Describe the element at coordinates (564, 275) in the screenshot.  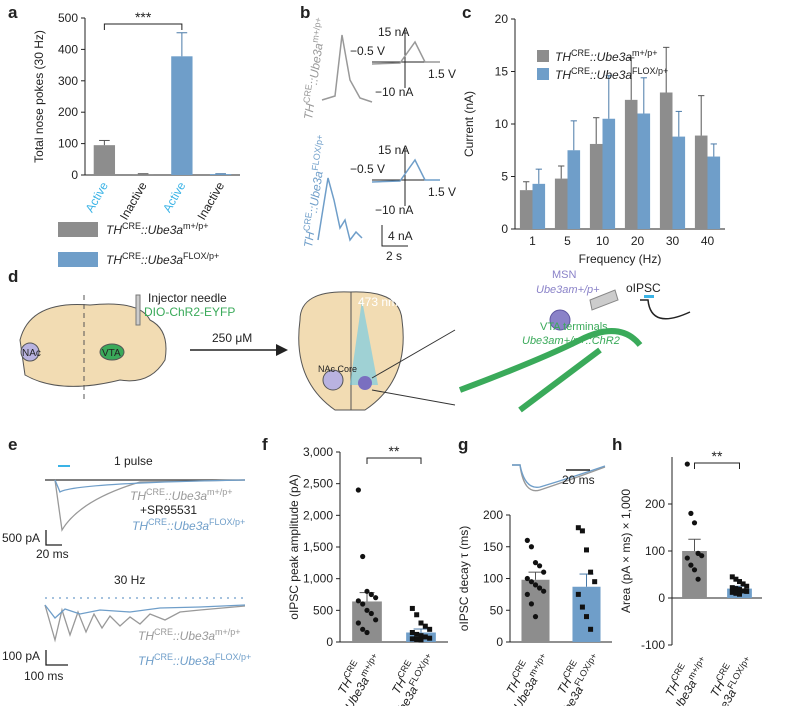
I see `label: MSN` at that location.